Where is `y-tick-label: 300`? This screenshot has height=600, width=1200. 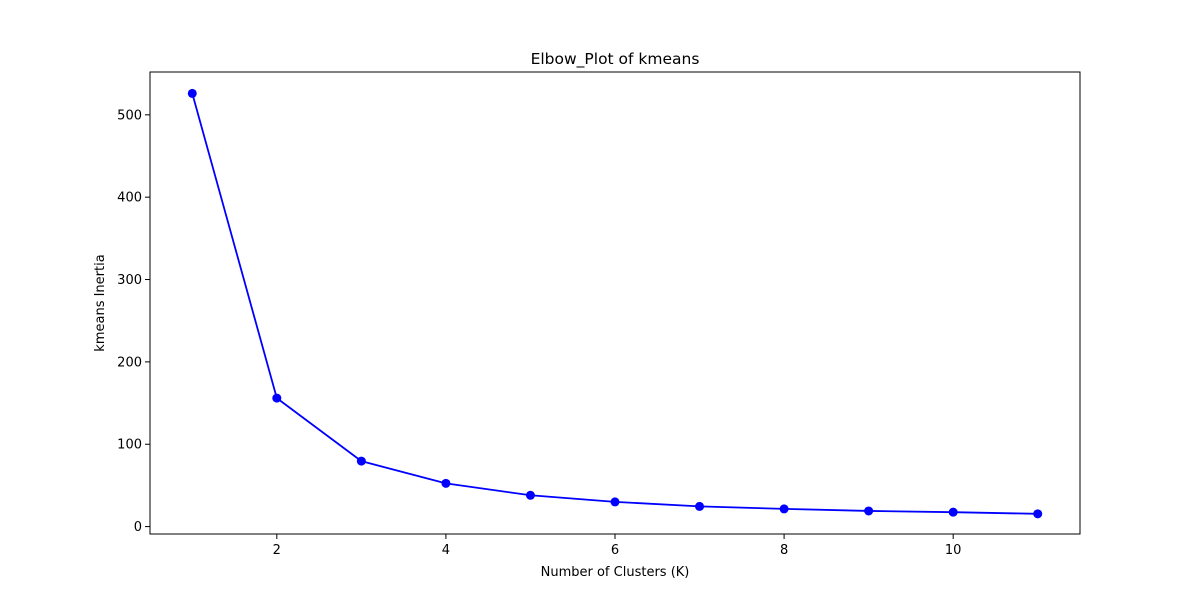 y-tick-label: 300 is located at coordinates (129, 280).